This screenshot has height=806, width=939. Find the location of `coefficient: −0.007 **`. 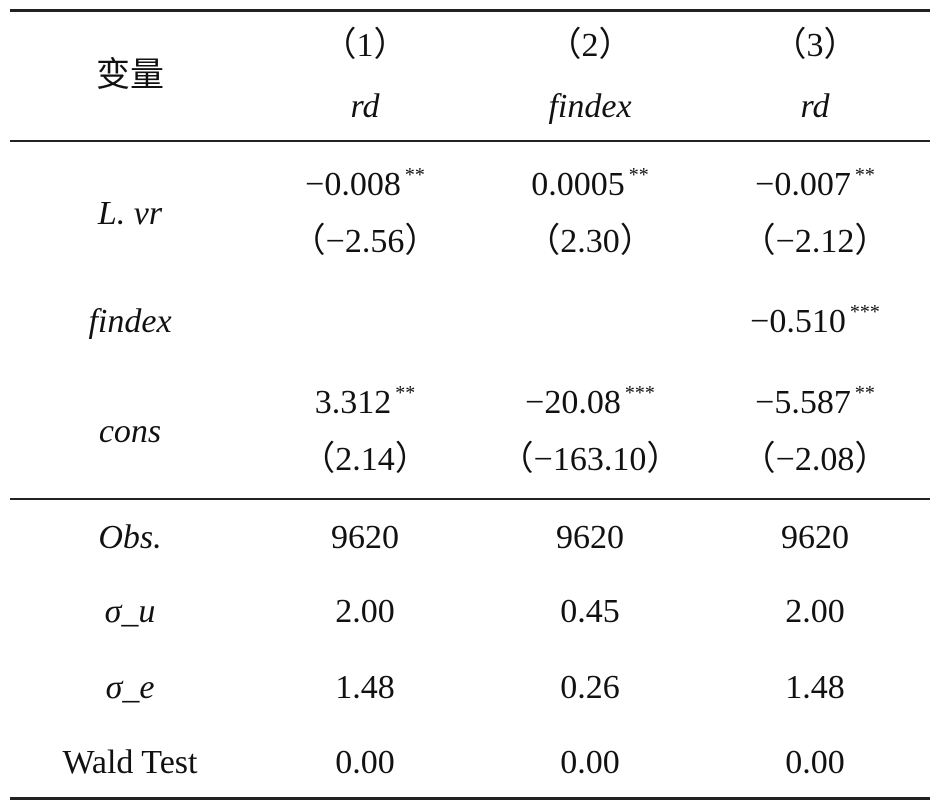

coefficient: −0.007 ** is located at coordinates (815, 184).